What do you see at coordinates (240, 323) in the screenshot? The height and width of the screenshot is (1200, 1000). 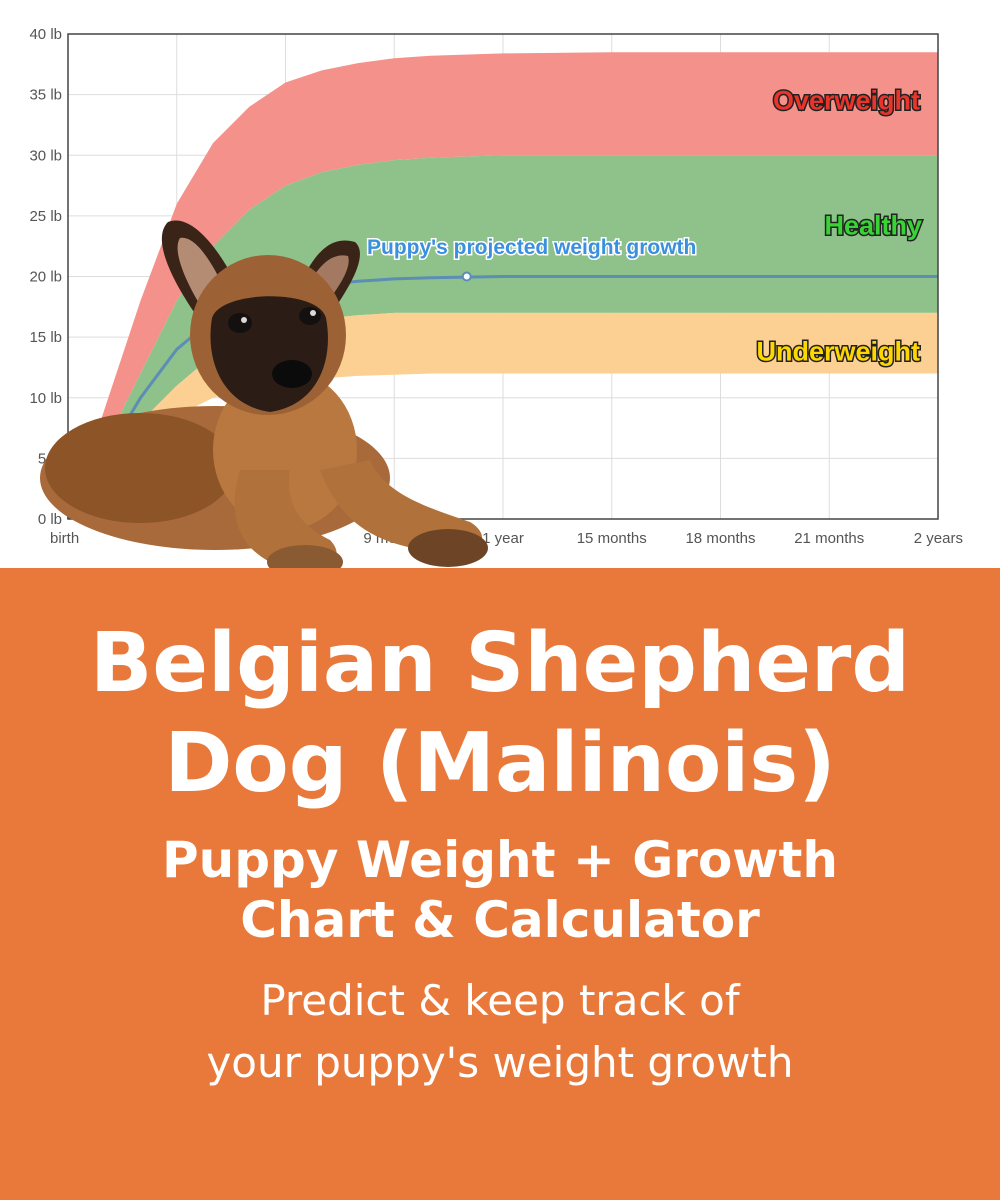 I see `puppy-left-eye` at bounding box center [240, 323].